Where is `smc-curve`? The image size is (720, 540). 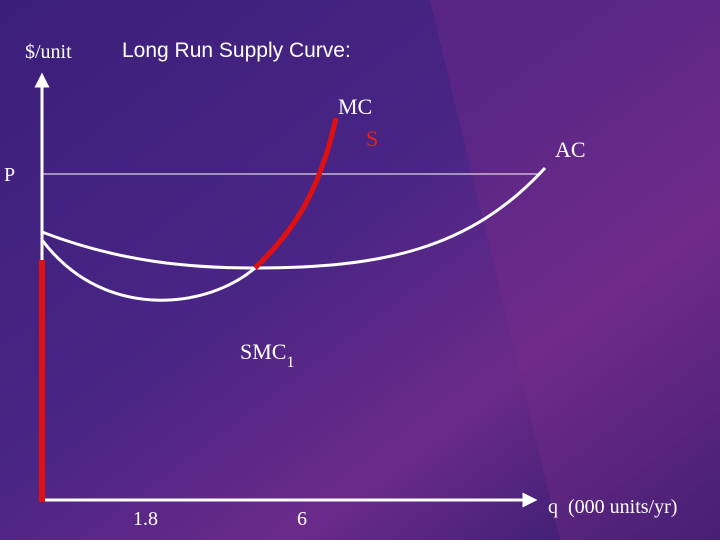 smc-curve is located at coordinates (148, 270).